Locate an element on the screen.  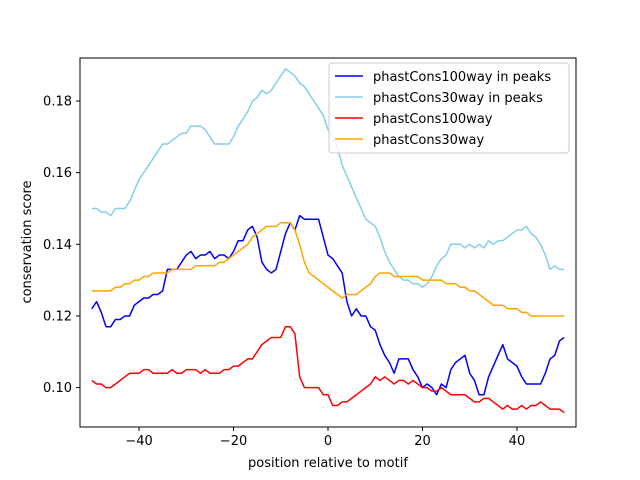
x-axis-label: position relative to motif is located at coordinates (328, 463).